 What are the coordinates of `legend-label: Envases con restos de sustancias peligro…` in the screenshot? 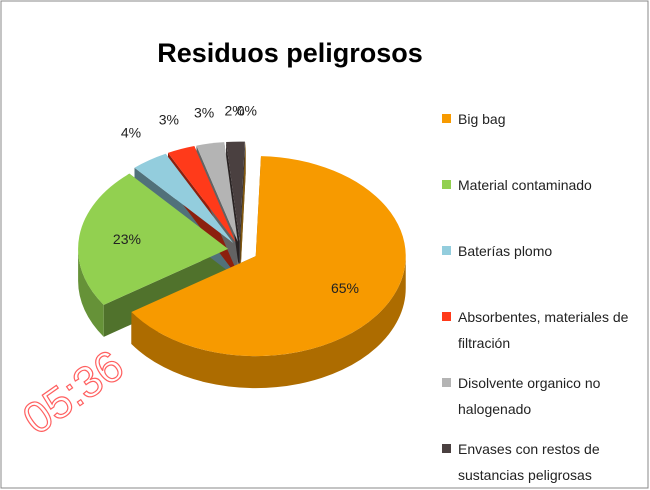 It's located at (529, 462).